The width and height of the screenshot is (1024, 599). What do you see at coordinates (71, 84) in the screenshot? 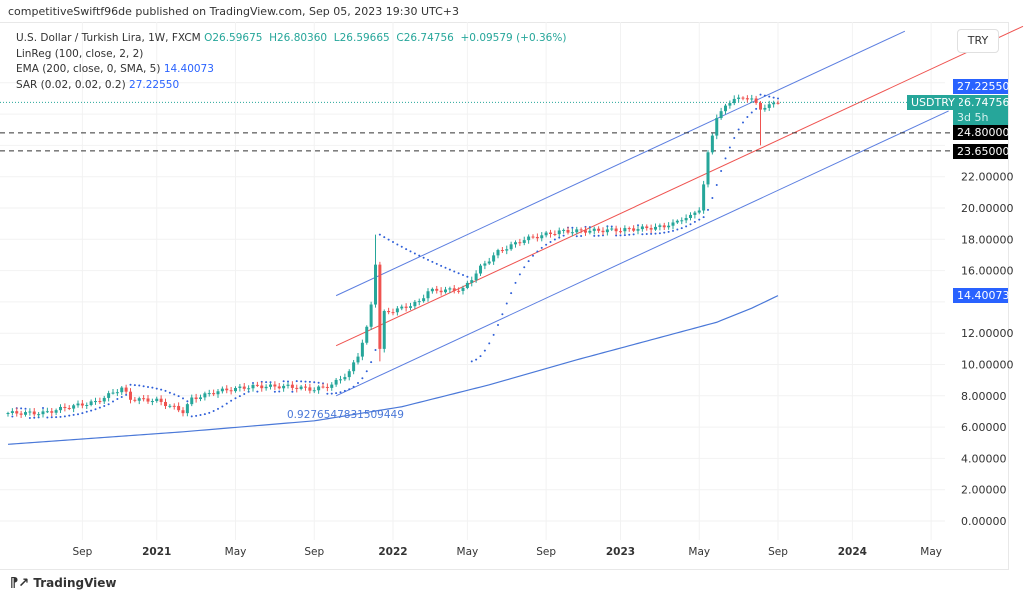
I see `sar-legend: SAR (0.02, 0.02, 0.2)` at bounding box center [71, 84].